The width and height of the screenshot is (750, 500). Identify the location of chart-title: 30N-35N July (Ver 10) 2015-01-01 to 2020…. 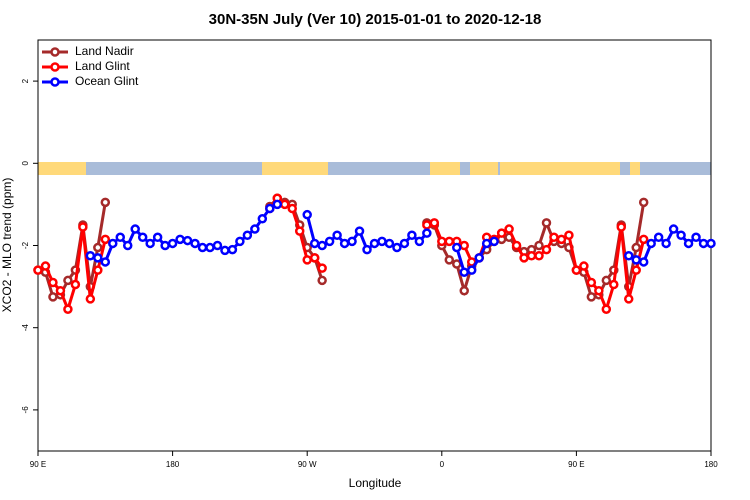
(375, 19).